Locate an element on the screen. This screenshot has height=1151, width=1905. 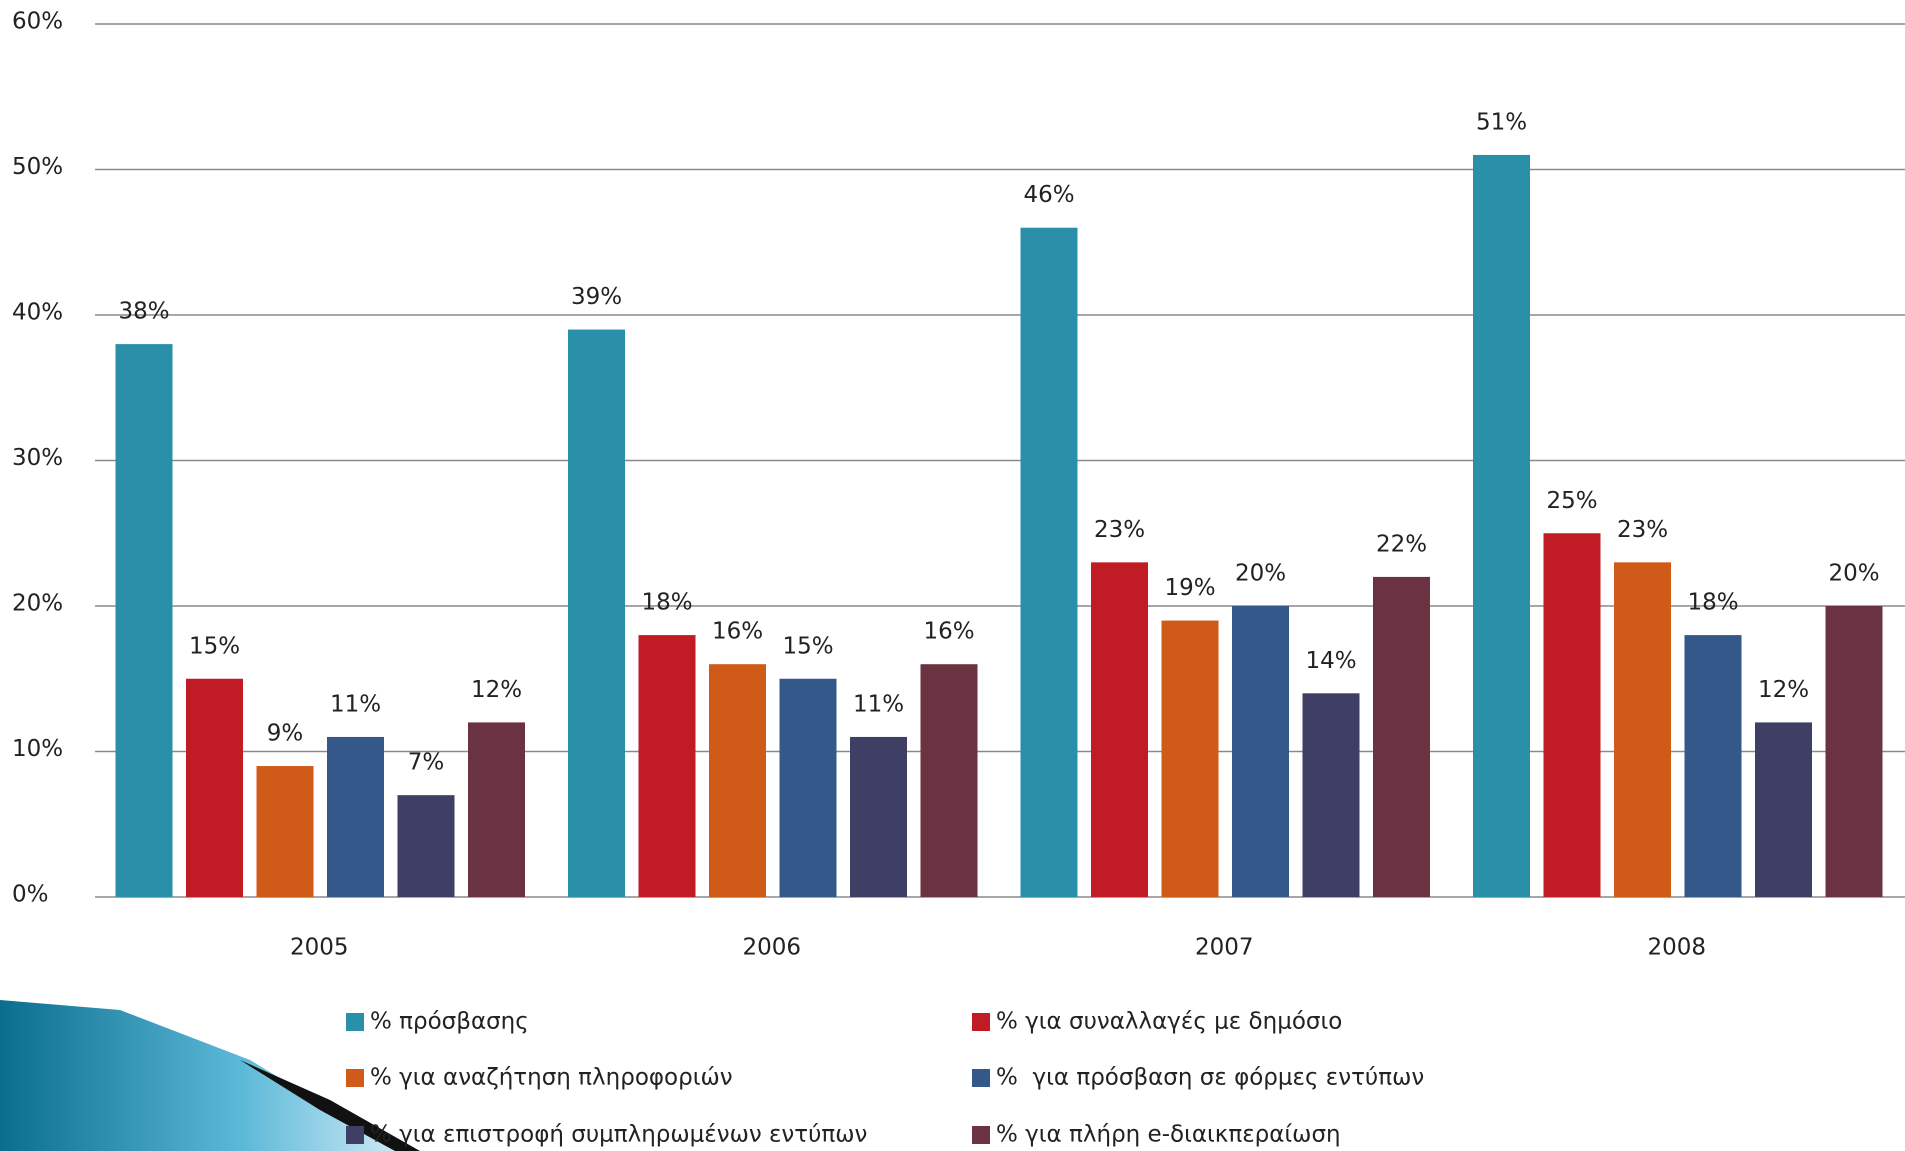
decoration is located at coordinates (210, 1075).